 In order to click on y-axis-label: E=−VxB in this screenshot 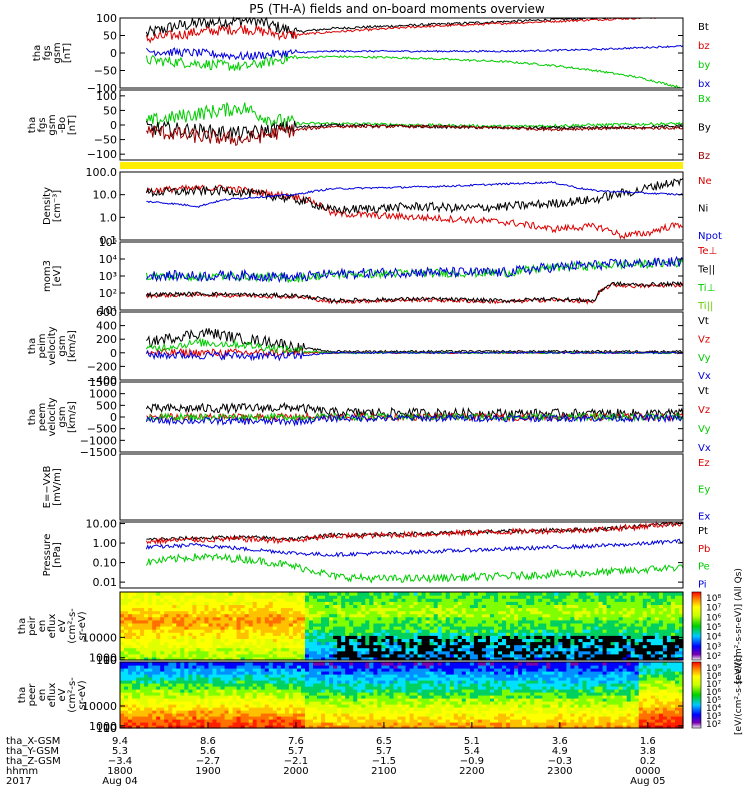, I will do `click(47, 487)`.